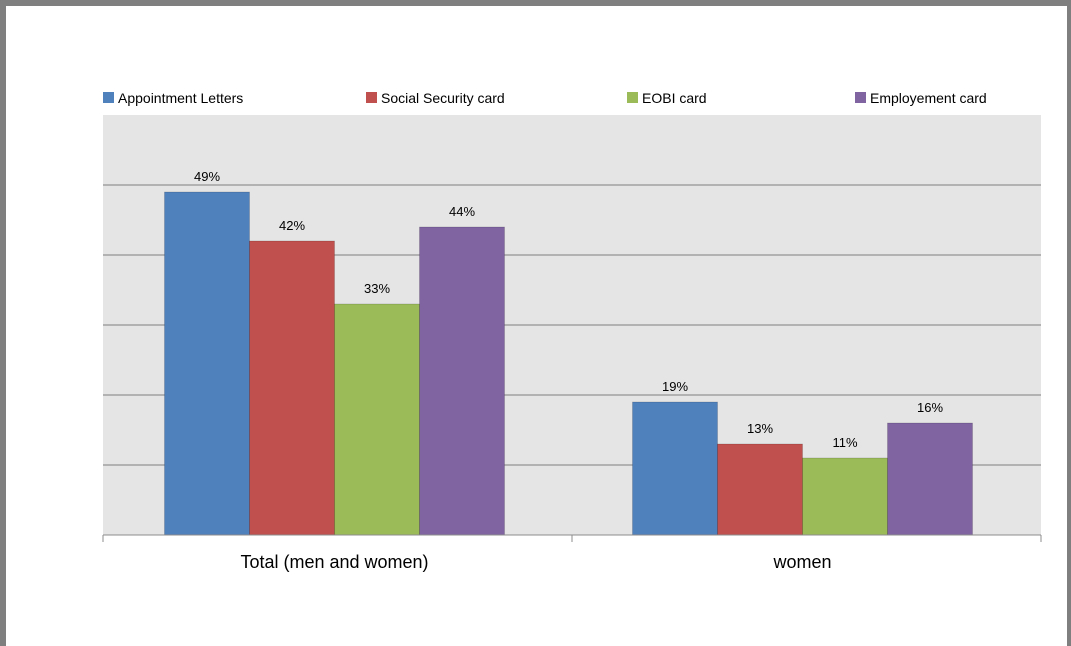 Image resolution: width=1071 pixels, height=646 pixels. Describe the element at coordinates (674, 98) in the screenshot. I see `legend-label: EOBI card` at that location.